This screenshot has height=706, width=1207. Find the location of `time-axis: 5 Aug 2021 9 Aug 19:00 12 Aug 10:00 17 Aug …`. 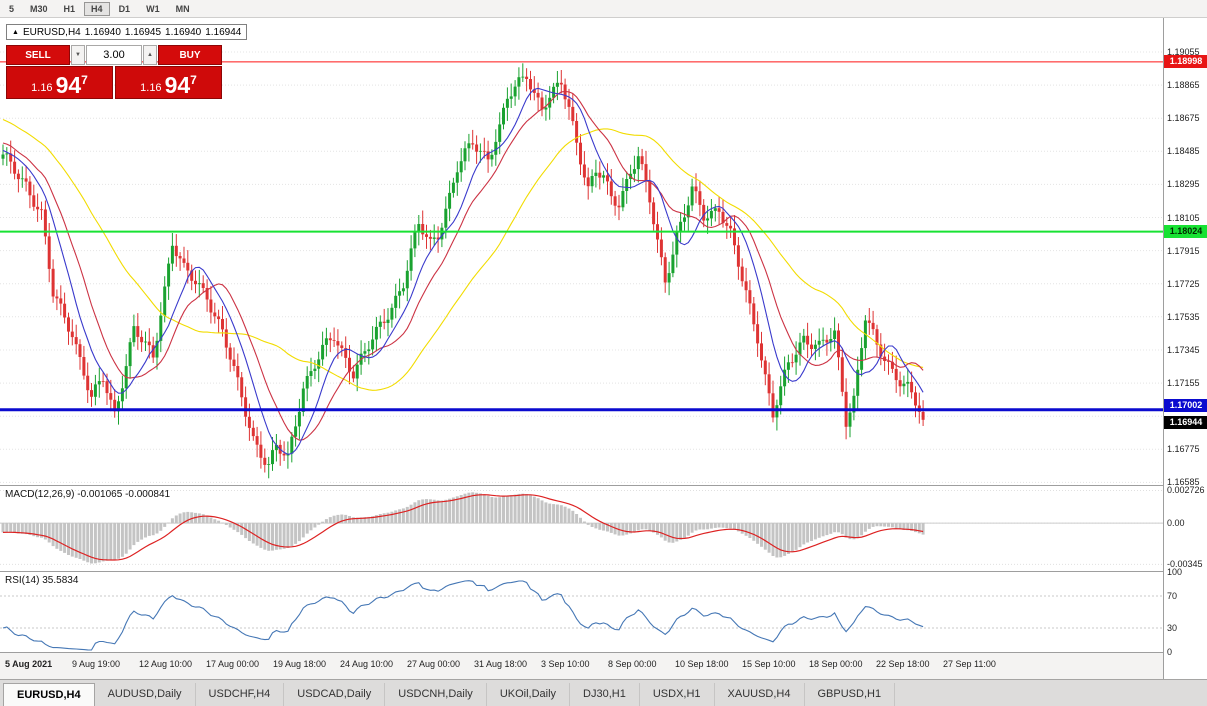

time-axis: 5 Aug 2021 9 Aug 19:00 12 Aug 10:00 17 Aug … is located at coordinates (581, 665).